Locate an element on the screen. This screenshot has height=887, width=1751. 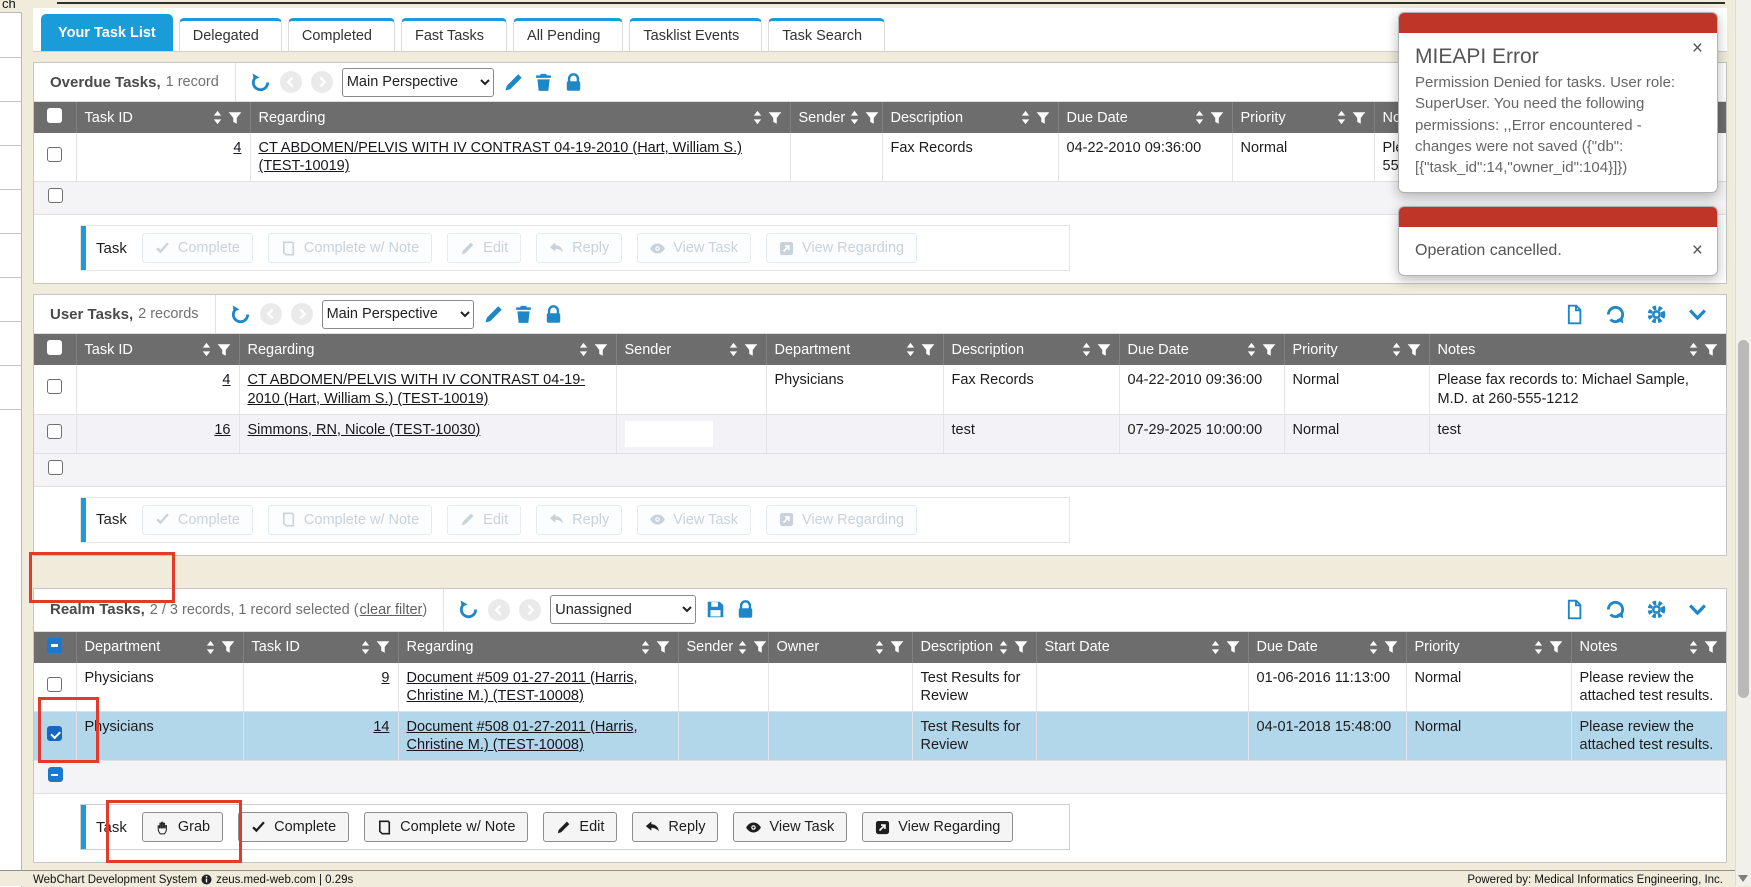
column-header-notes: Notes is located at coordinates (1577, 350).